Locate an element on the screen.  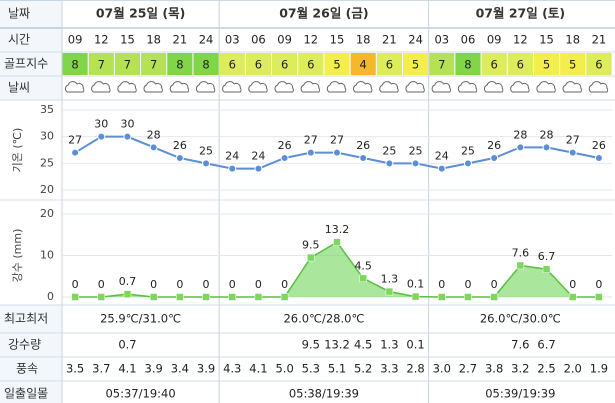
y-tick-label: 25 is located at coordinates (47, 162).